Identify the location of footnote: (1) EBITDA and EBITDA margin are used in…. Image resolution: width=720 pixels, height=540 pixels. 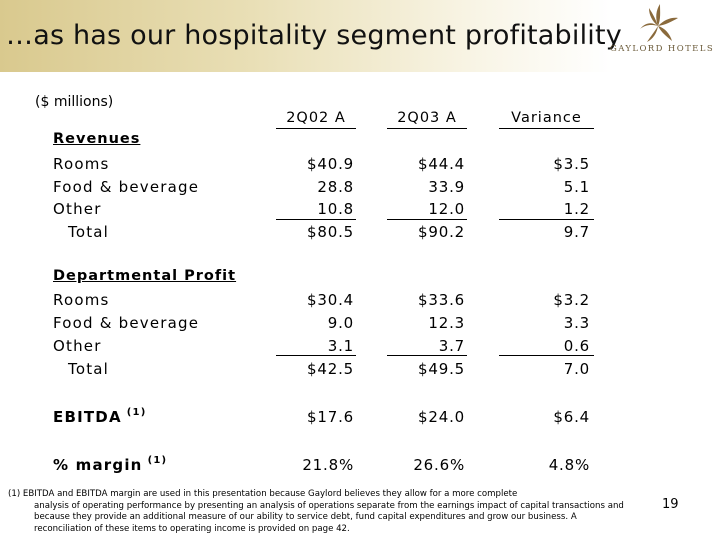
(318, 512).